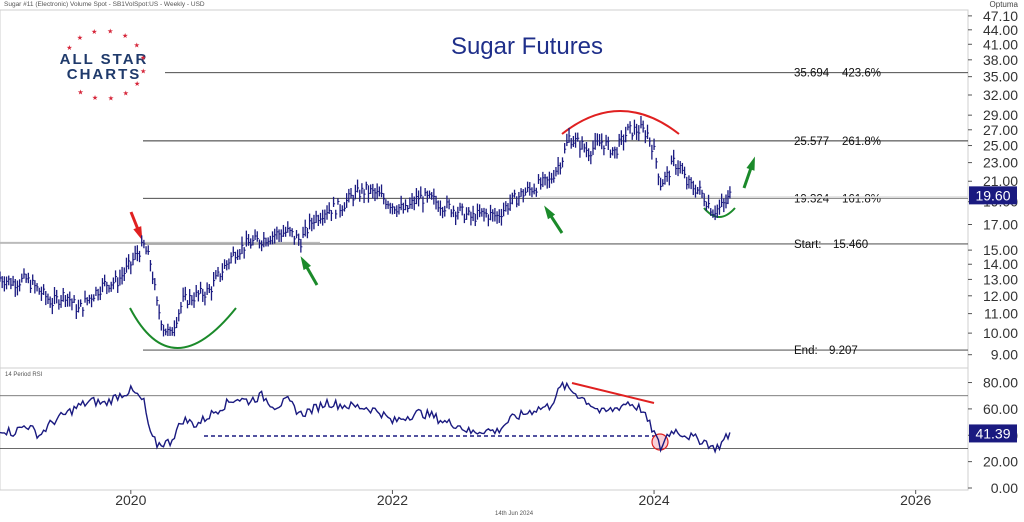 The height and width of the screenshot is (522, 1024). What do you see at coordinates (850, 245) in the screenshot?
I see `level-label-value: 15.460` at bounding box center [850, 245].